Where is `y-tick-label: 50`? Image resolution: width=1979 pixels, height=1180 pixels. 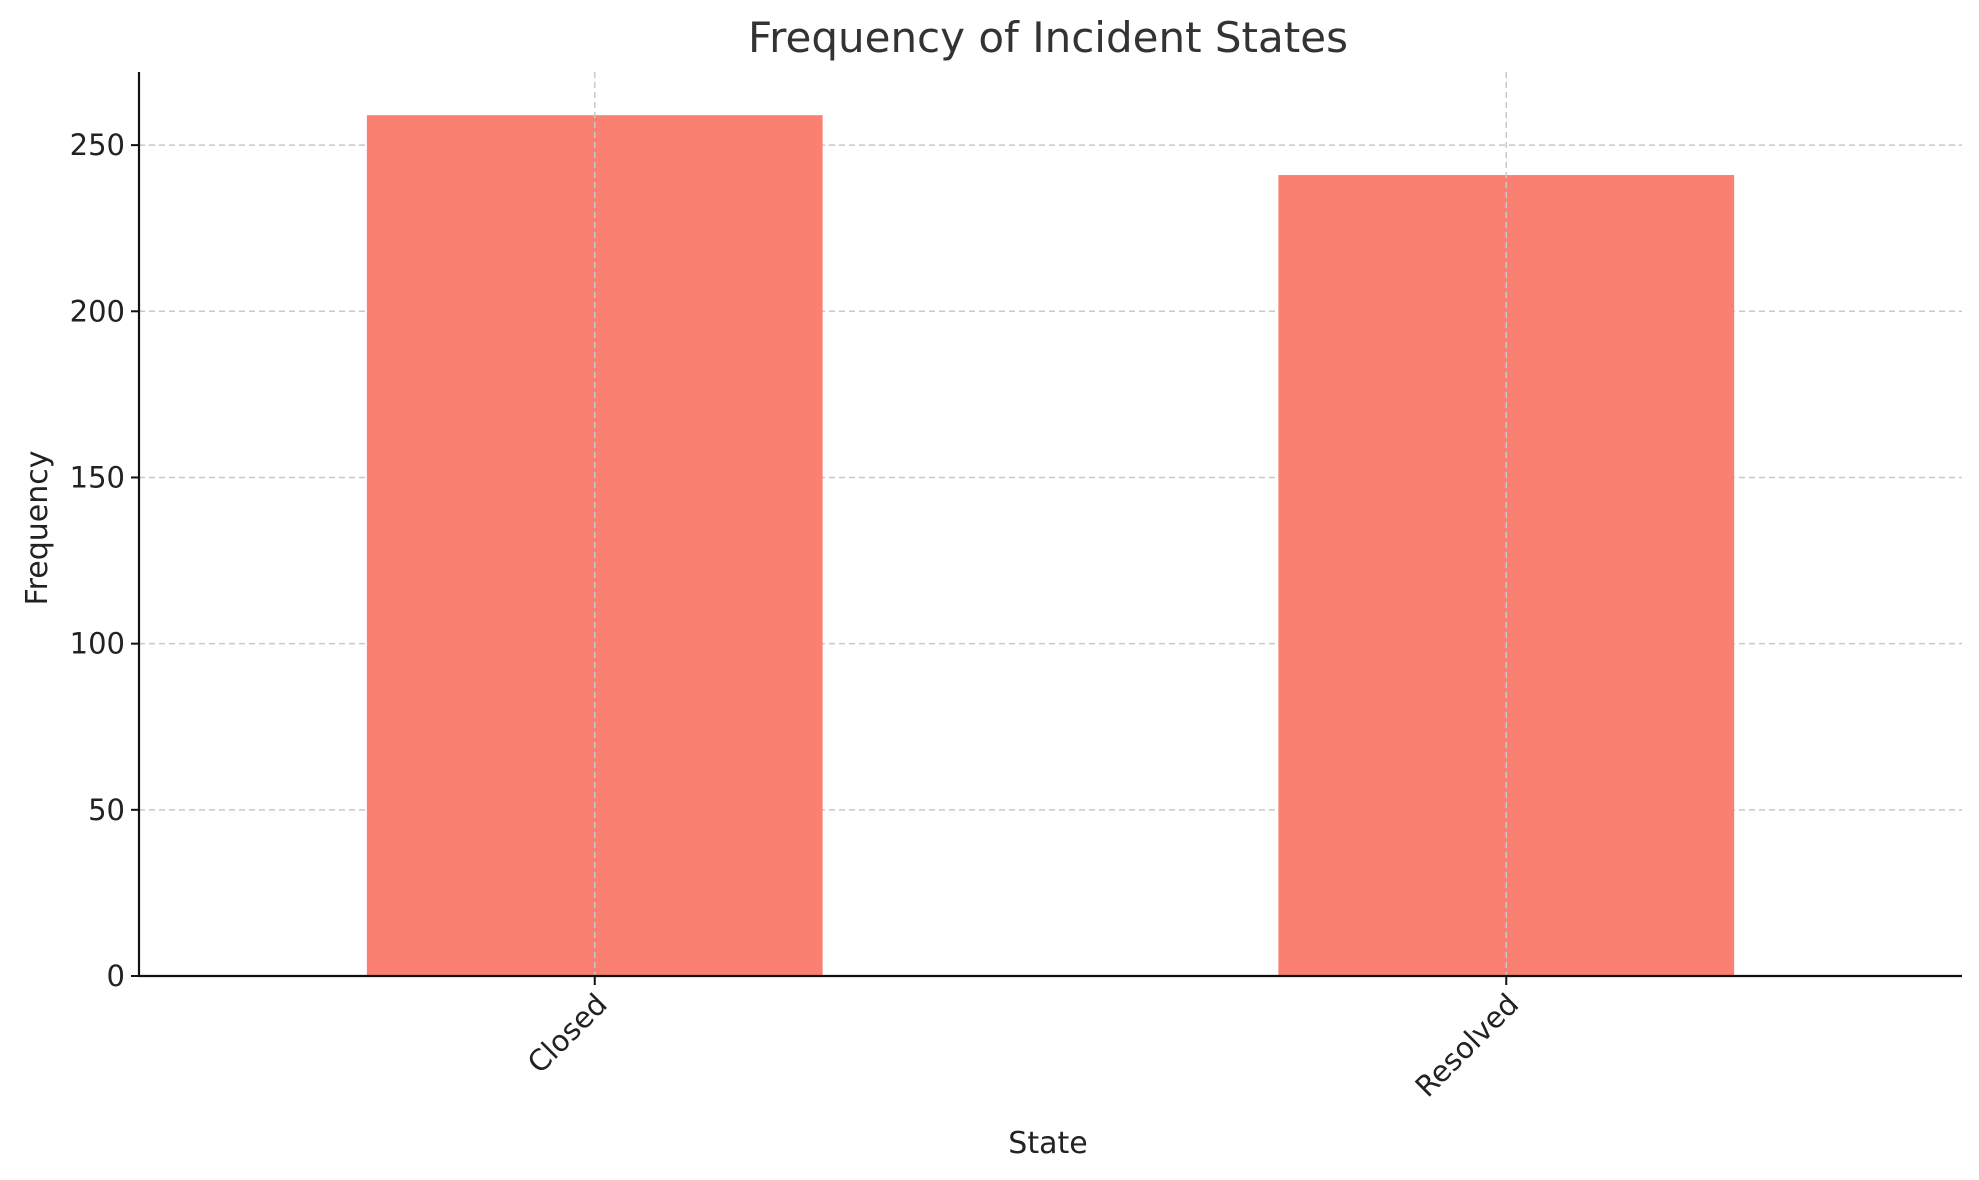 y-tick-label: 50 is located at coordinates (106, 810).